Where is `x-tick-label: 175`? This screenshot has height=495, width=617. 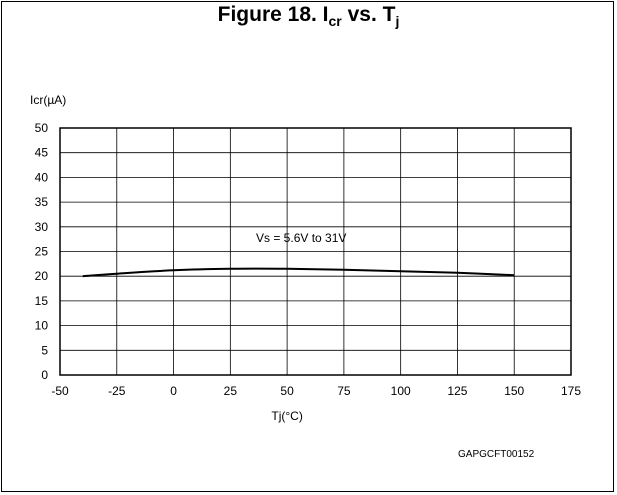 x-tick-label: 175 is located at coordinates (571, 391).